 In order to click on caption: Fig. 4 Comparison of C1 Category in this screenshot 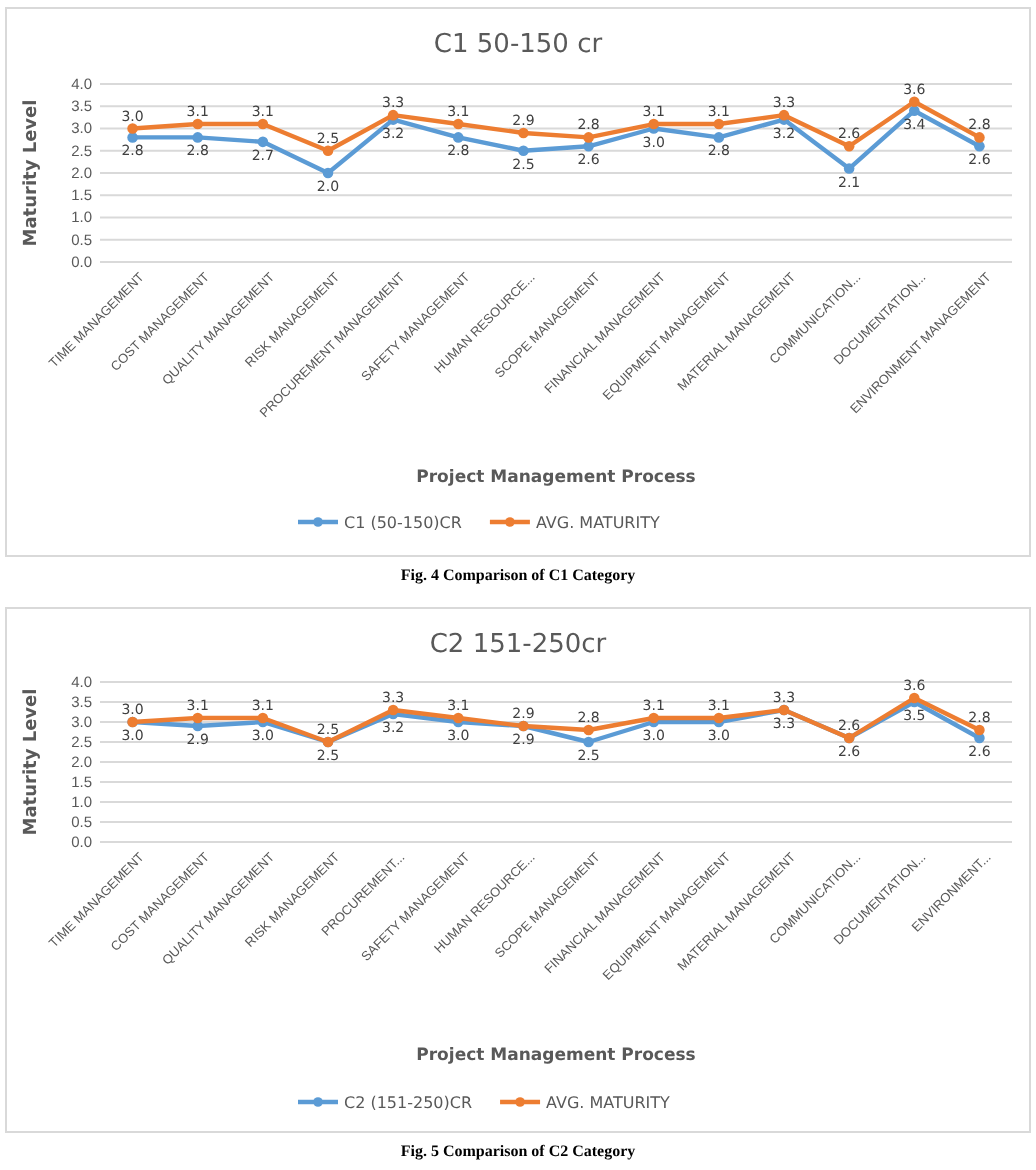, I will do `click(518, 575)`.